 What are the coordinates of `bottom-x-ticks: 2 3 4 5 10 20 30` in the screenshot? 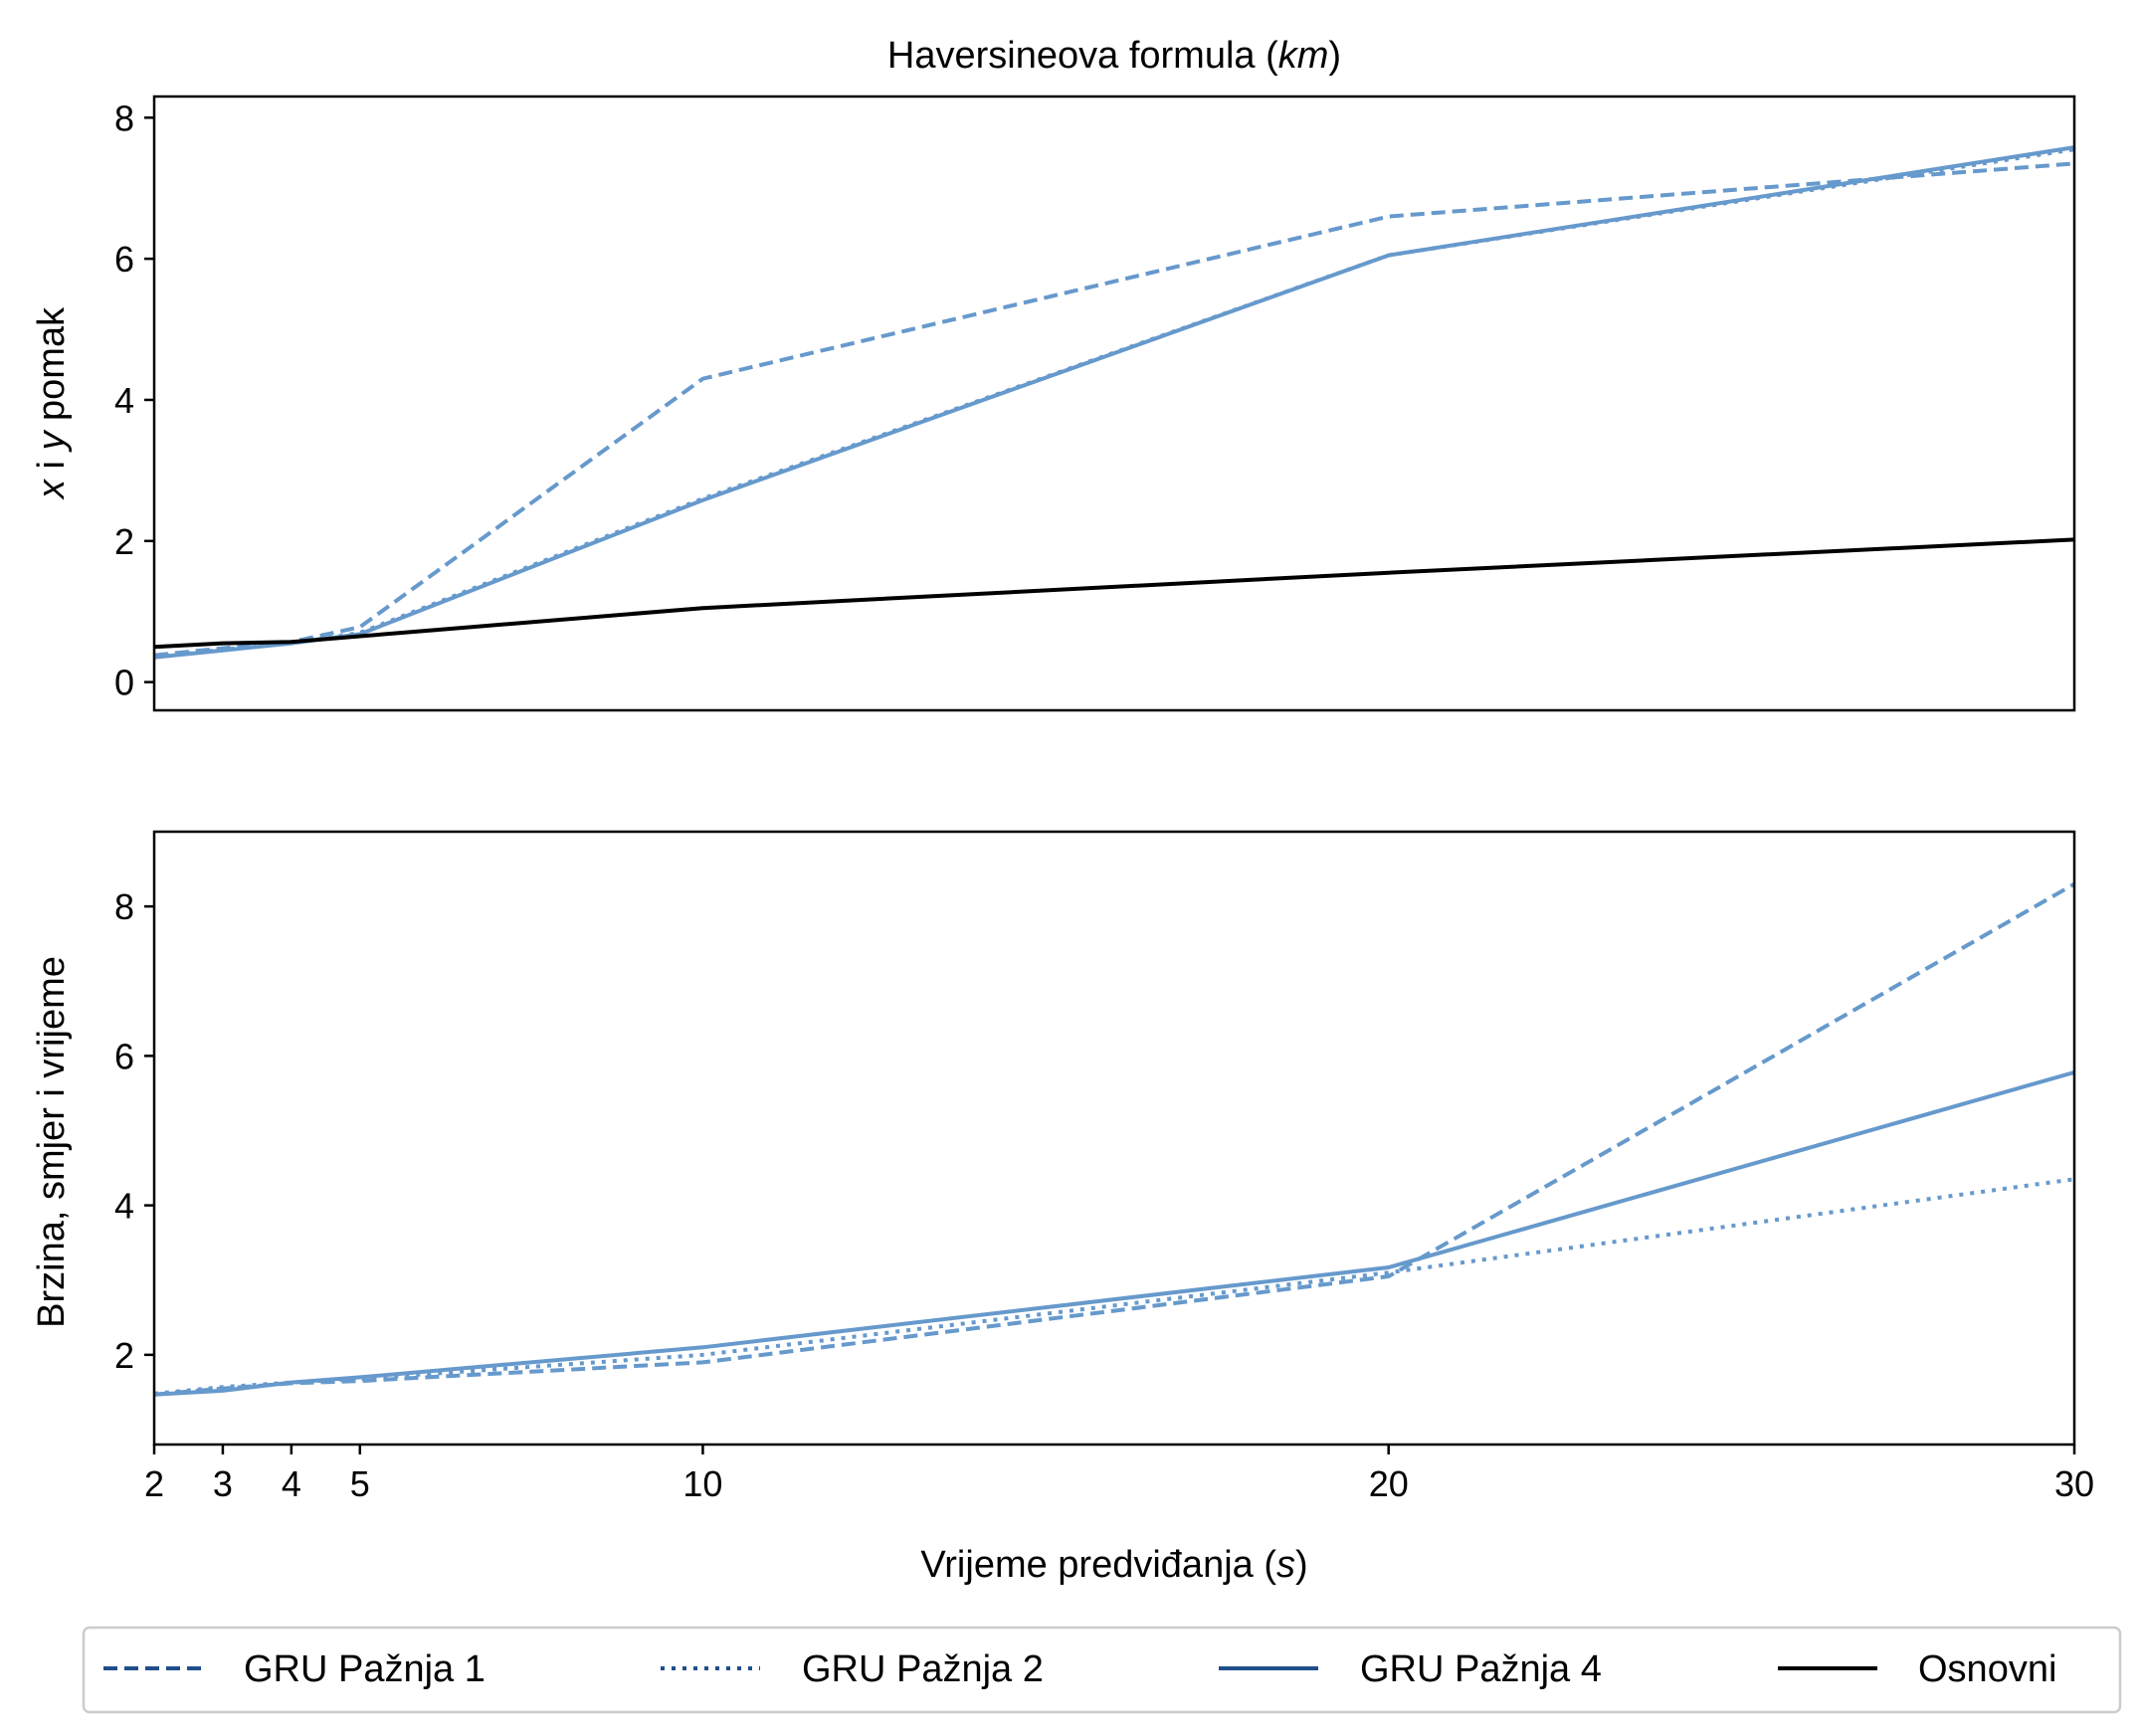 It's located at (1119, 1475).